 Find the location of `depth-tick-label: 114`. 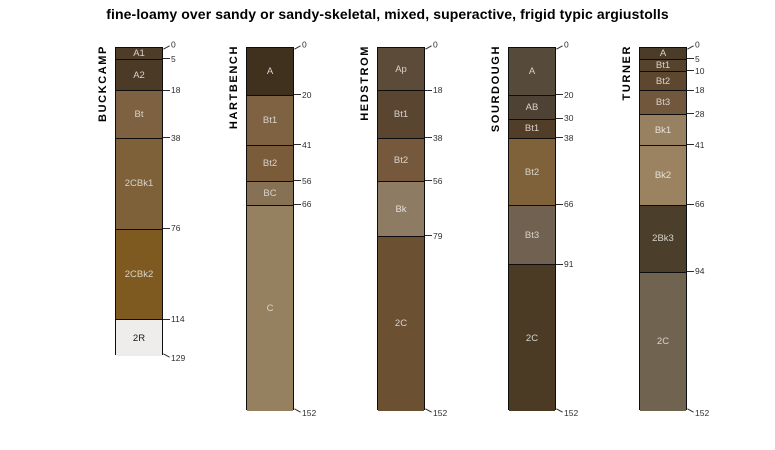

depth-tick-label: 114 is located at coordinates (178, 319).